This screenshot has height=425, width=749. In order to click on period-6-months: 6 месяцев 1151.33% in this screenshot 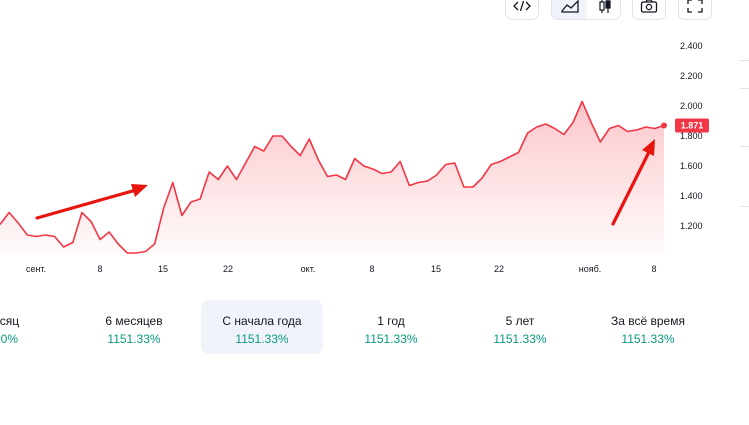, I will do `click(134, 327)`.